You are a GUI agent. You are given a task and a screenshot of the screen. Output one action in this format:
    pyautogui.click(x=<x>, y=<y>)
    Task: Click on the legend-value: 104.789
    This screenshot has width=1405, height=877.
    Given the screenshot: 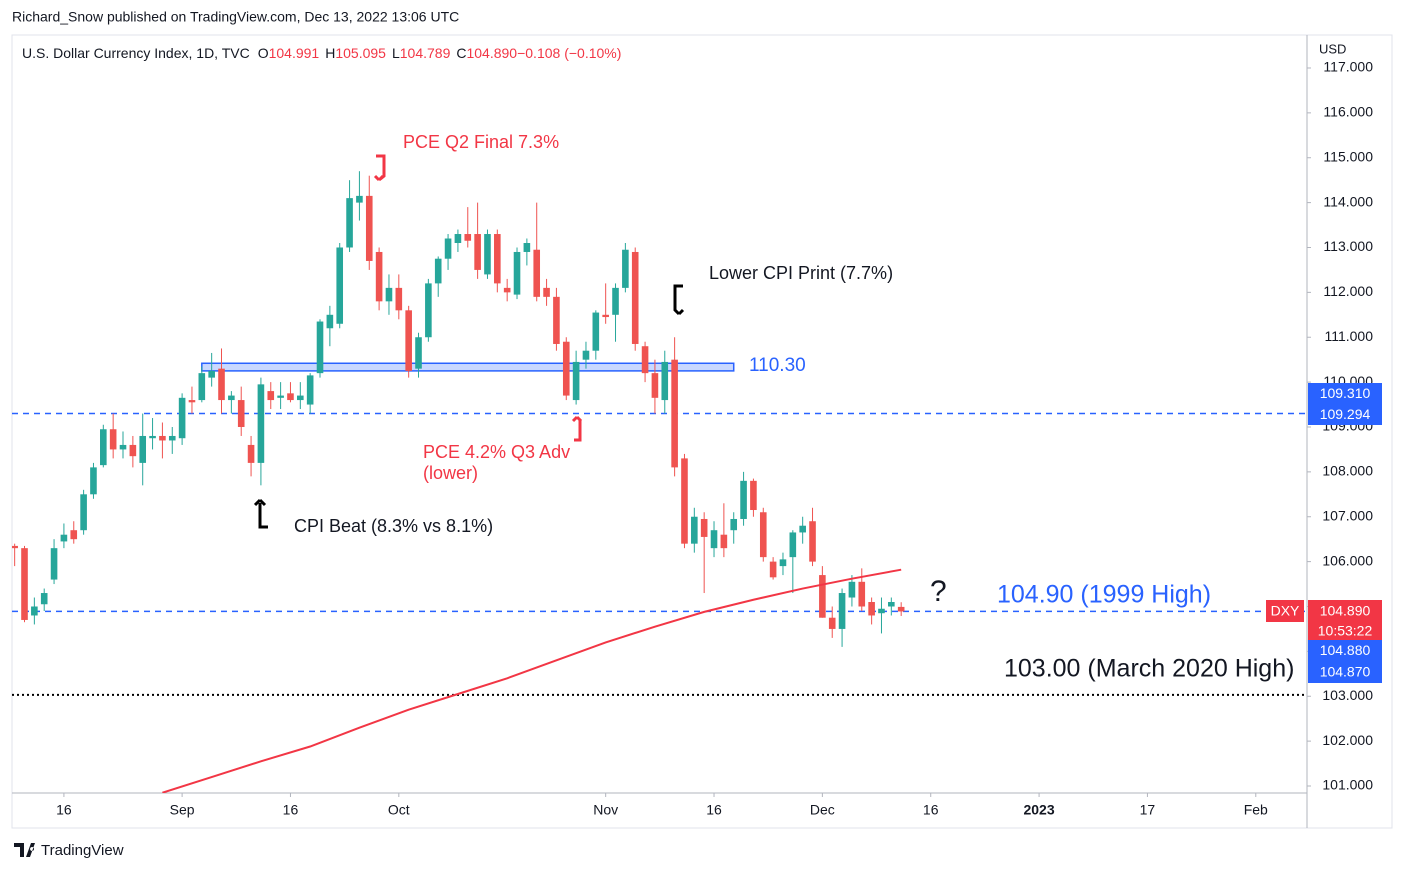 What is the action you would take?
    pyautogui.click(x=425, y=53)
    